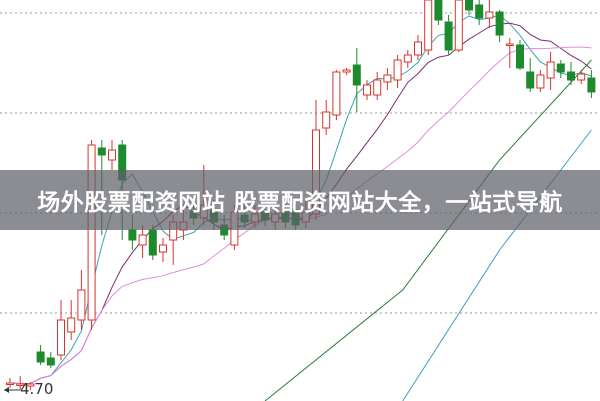 Image resolution: width=600 pixels, height=401 pixels. I want to click on title-banner: 场外股票配资网站 股票配资网站大全，一站式导航, so click(300, 200).